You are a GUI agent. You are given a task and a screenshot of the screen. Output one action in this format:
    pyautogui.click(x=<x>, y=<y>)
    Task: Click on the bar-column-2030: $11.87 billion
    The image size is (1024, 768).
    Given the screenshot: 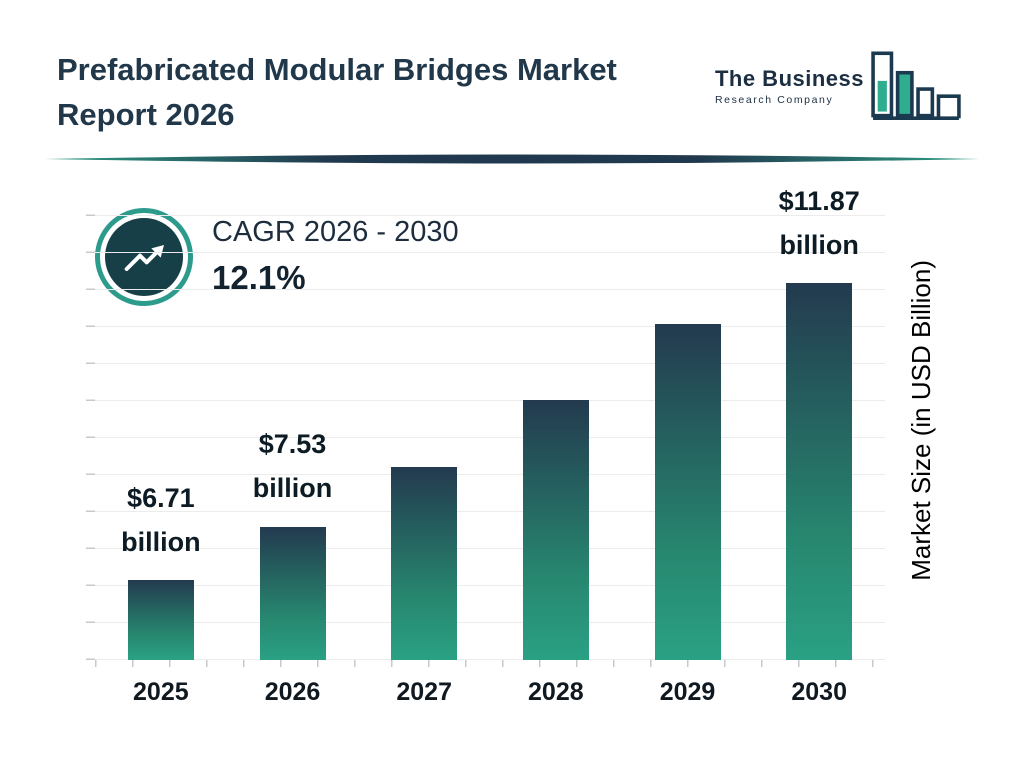 What is the action you would take?
    pyautogui.click(x=819, y=420)
    